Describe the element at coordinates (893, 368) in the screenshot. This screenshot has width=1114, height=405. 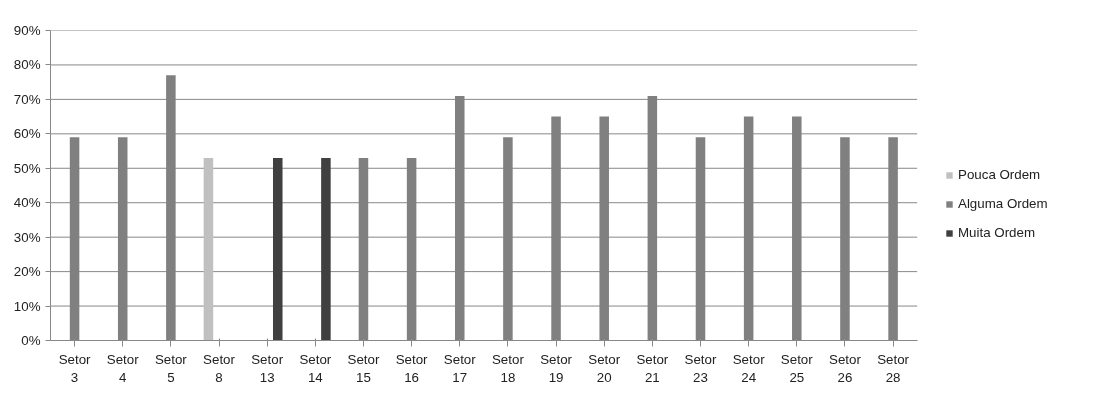
I see `x-tick-label: Setor 28` at that location.